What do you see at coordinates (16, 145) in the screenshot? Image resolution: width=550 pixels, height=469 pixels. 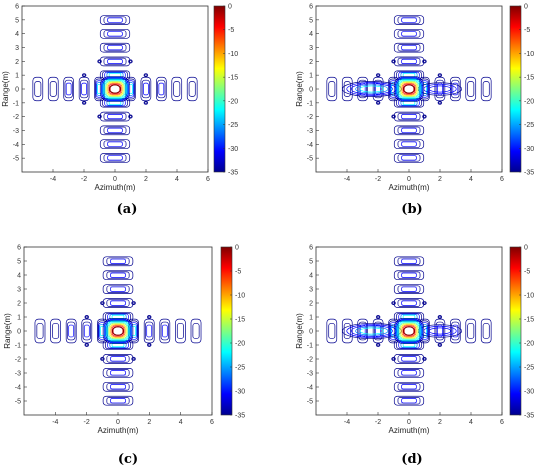 I see `y-tick-label: -4` at bounding box center [16, 145].